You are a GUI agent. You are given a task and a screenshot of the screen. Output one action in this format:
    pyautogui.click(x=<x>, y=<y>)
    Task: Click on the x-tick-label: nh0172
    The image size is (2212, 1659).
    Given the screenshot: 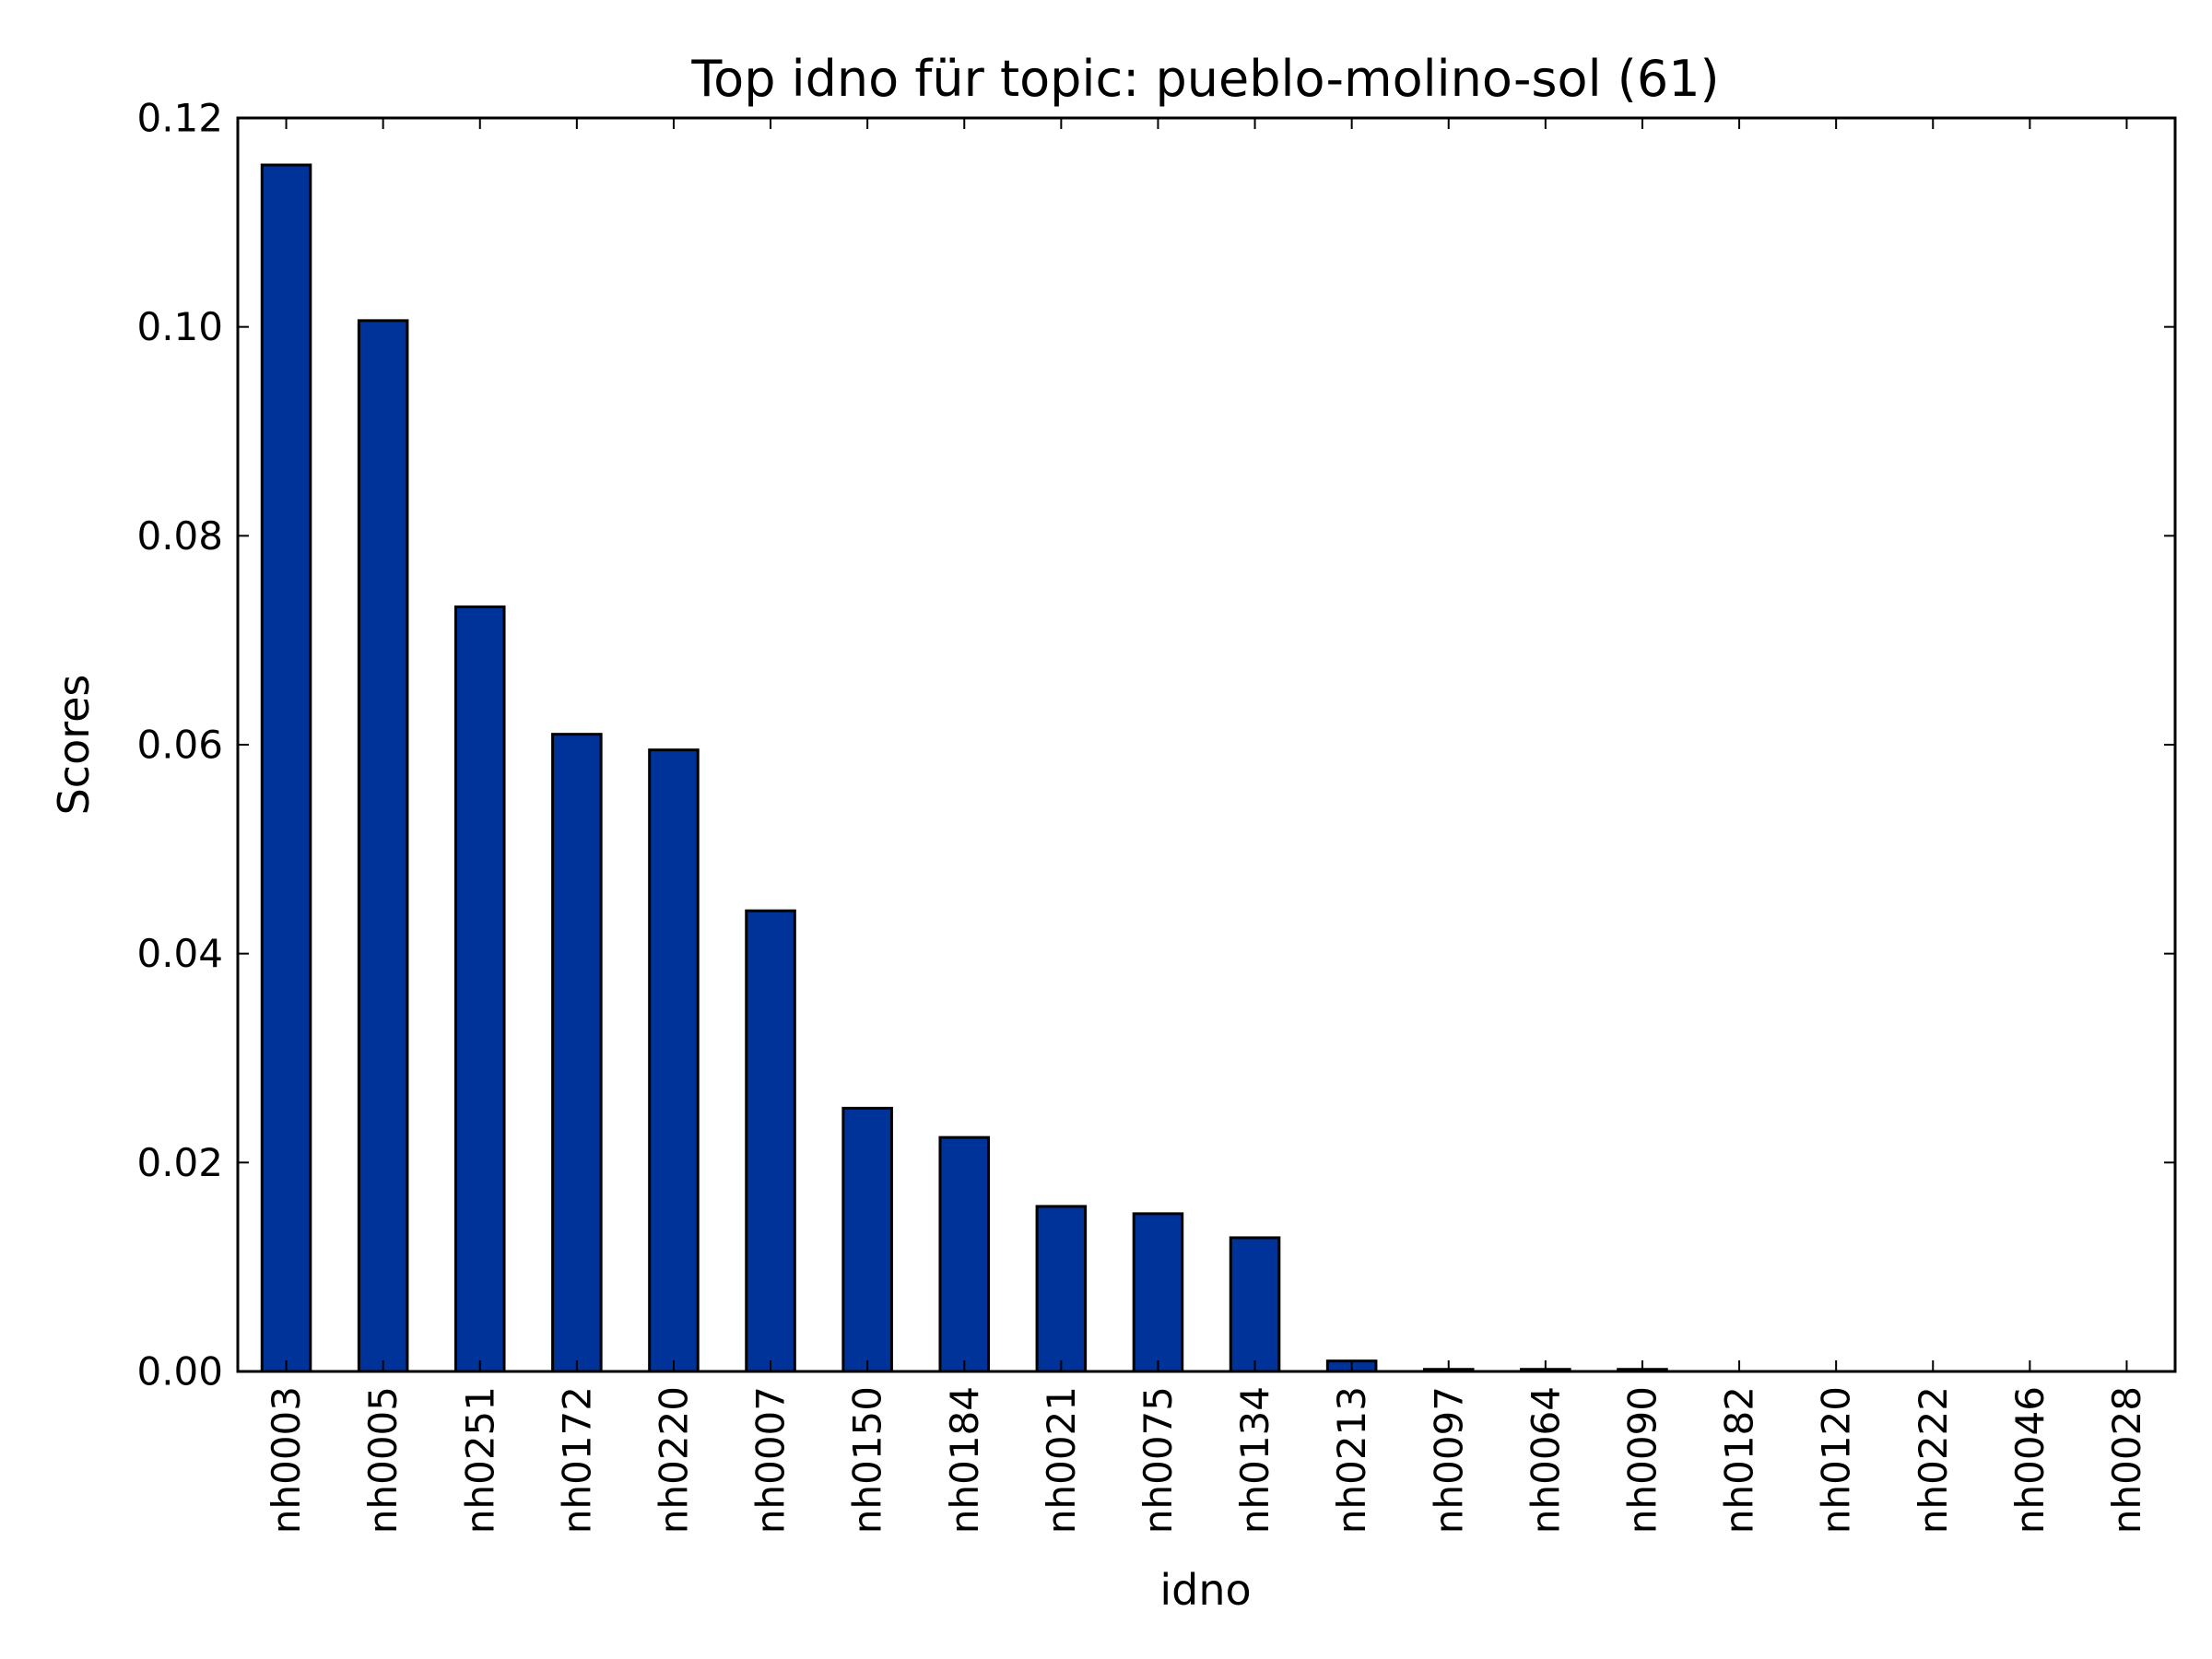 What is the action you would take?
    pyautogui.click(x=576, y=1460)
    